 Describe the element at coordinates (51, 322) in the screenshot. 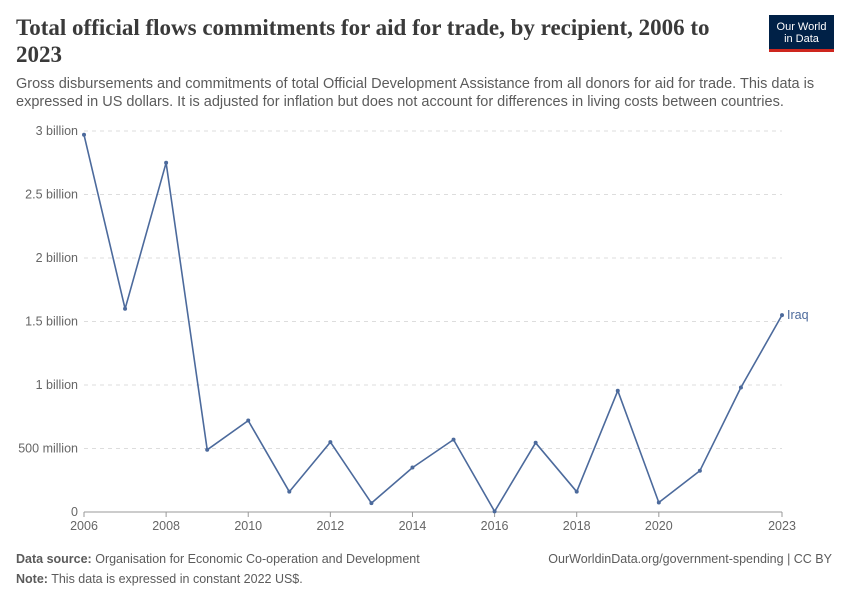

I see `y-tick-label: 1.5 billion` at that location.